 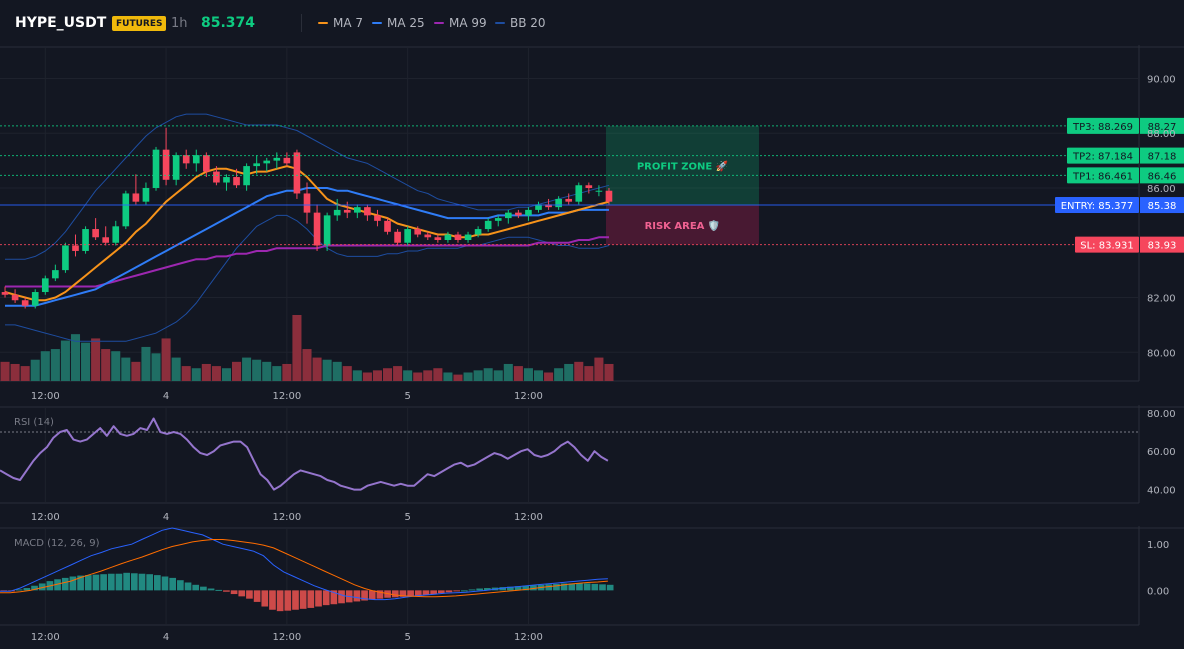 What do you see at coordinates (377, 23) in the screenshot?
I see `ma25-swatch-icon` at bounding box center [377, 23].